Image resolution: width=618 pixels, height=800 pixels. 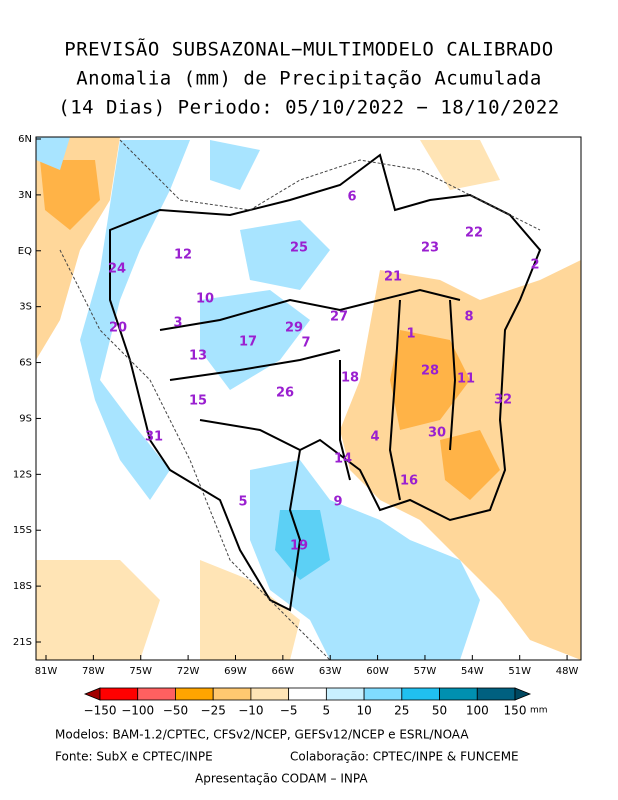 What do you see at coordinates (25, 195) in the screenshot?
I see `lat-tick-label: 3N` at bounding box center [25, 195].